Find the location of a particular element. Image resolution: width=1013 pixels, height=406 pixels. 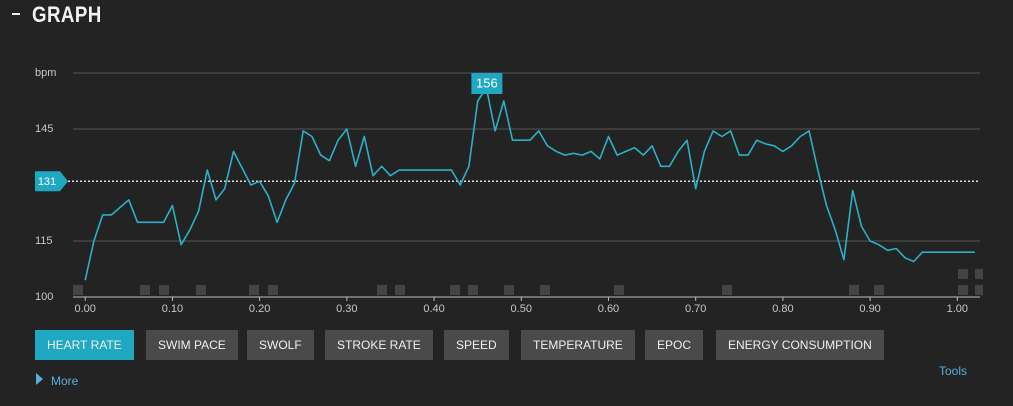

x-tick-label: 0.30 is located at coordinates (346, 309).